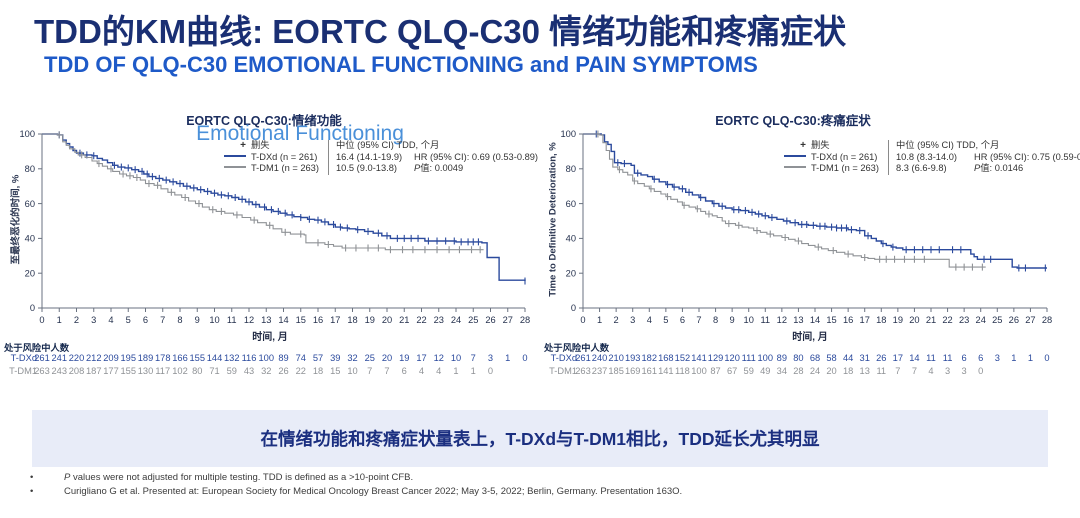 The width and height of the screenshot is (1080, 518). I want to click on p-value: P值: 0.0049, so click(439, 168).